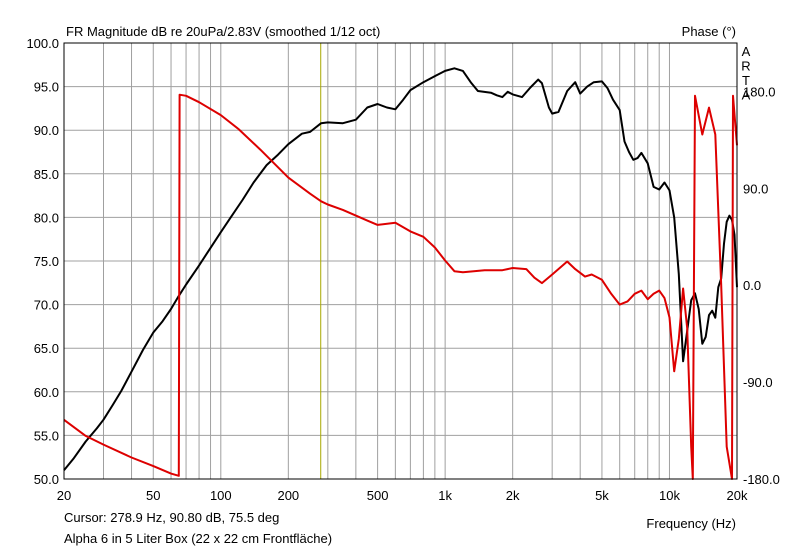  What do you see at coordinates (602, 495) in the screenshot?
I see `x-tick-label: 5k` at bounding box center [602, 495].